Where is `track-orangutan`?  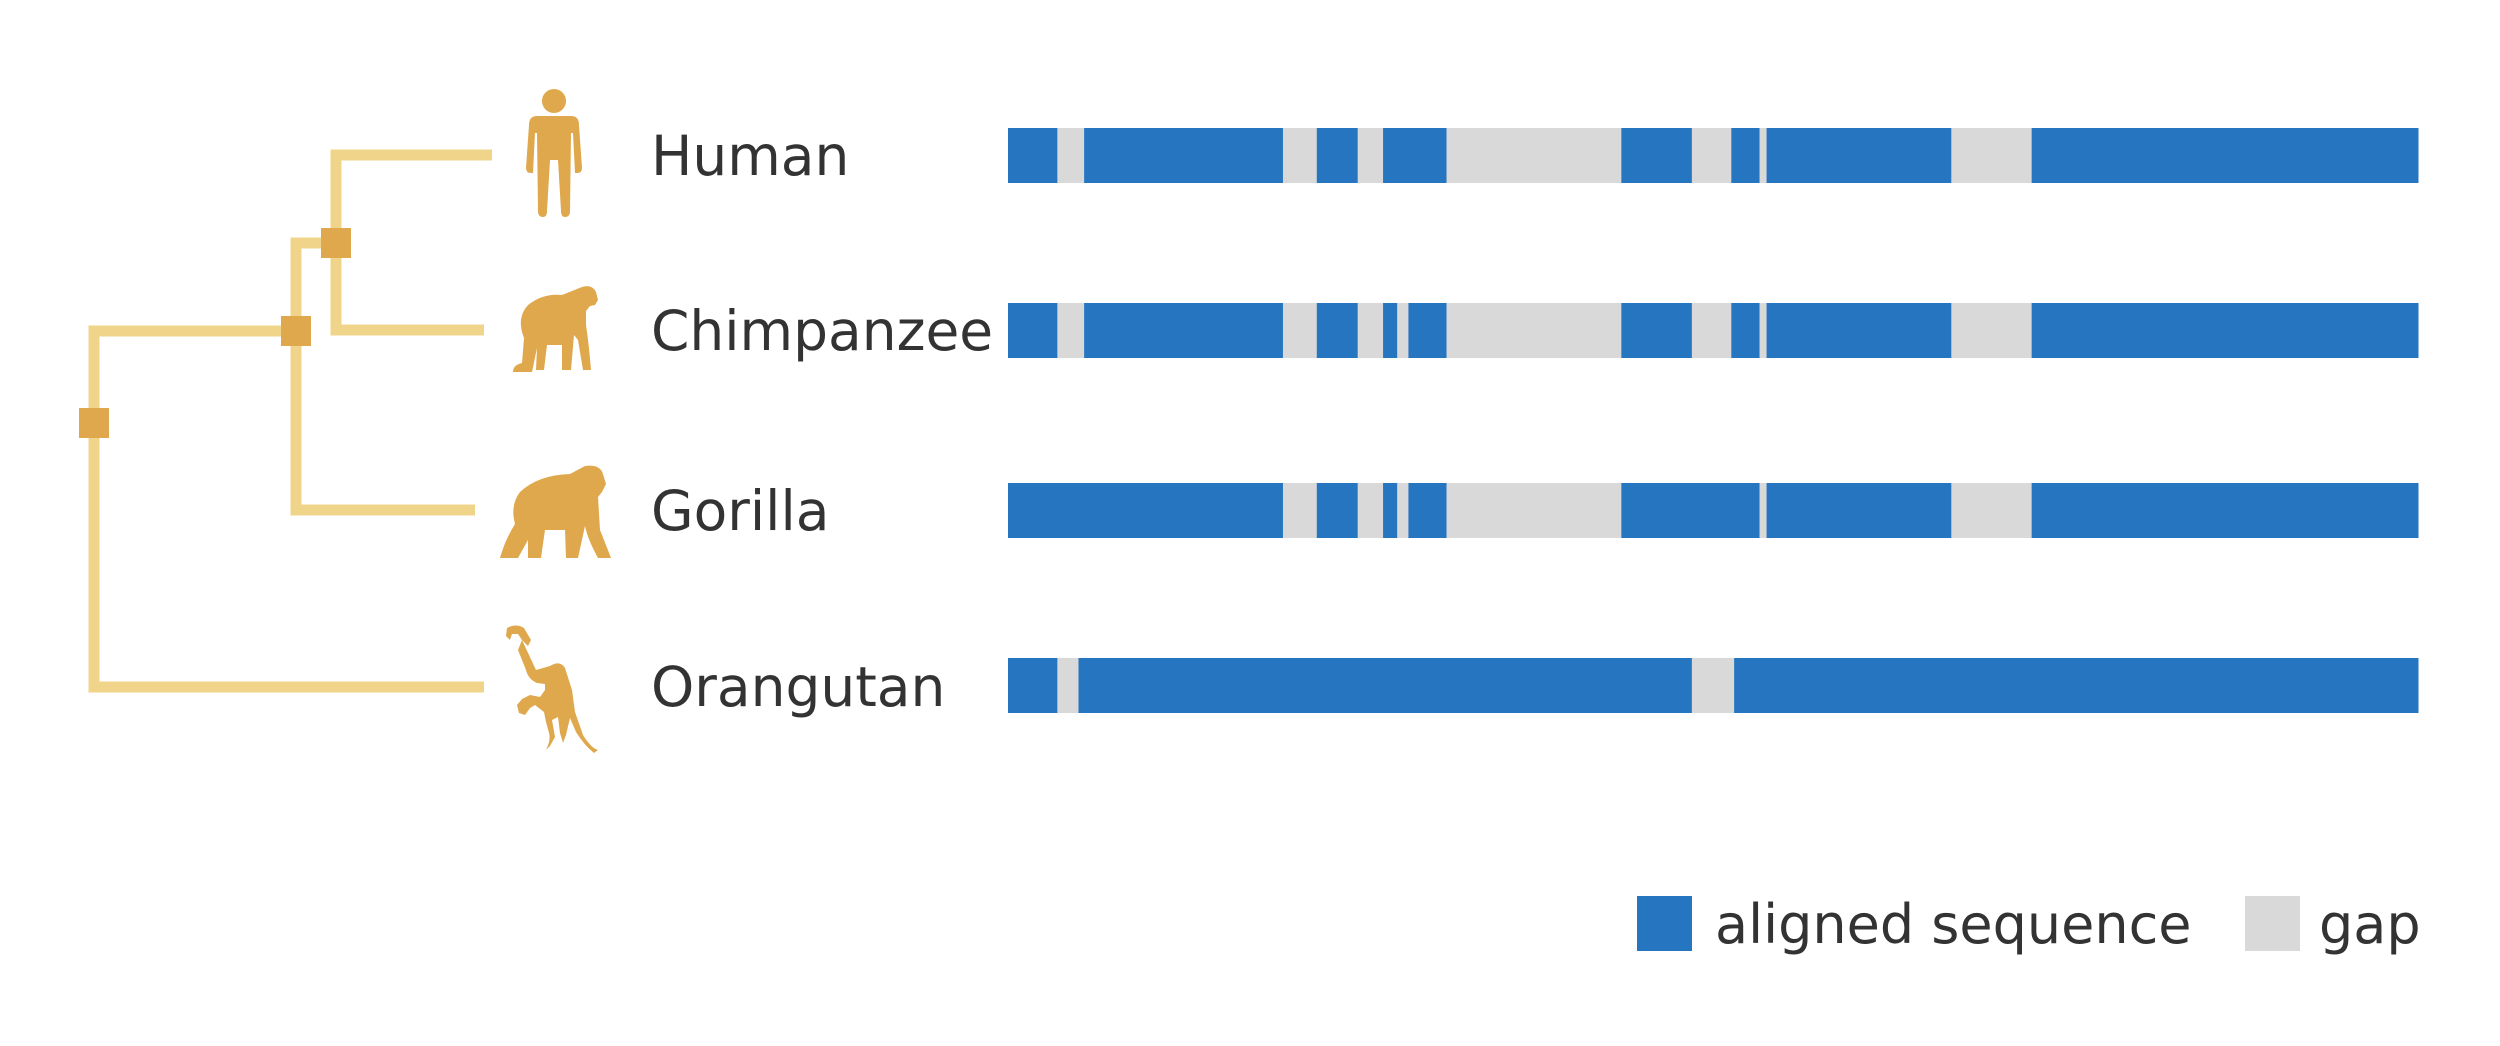 track-orangutan is located at coordinates (1713, 685).